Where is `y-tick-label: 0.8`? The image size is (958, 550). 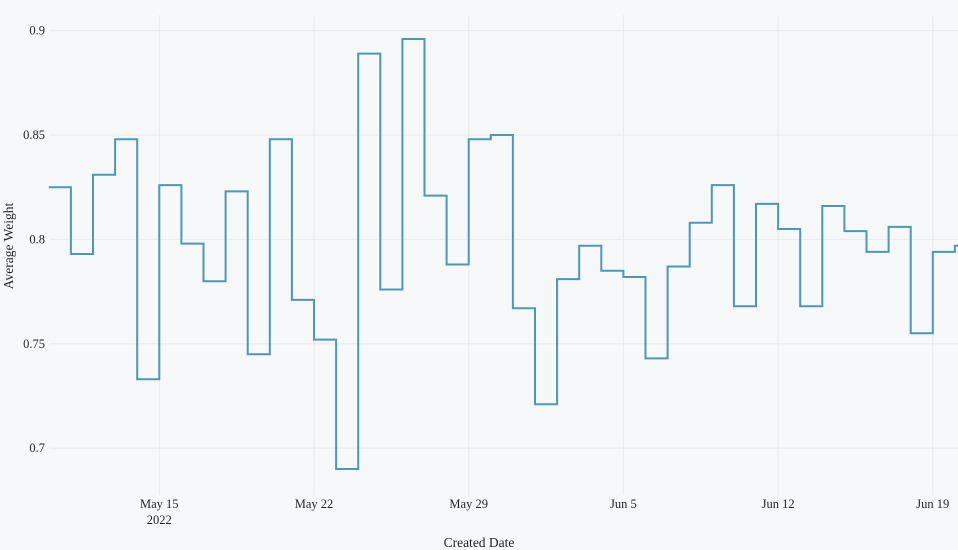
y-tick-label: 0.8 is located at coordinates (37, 239).